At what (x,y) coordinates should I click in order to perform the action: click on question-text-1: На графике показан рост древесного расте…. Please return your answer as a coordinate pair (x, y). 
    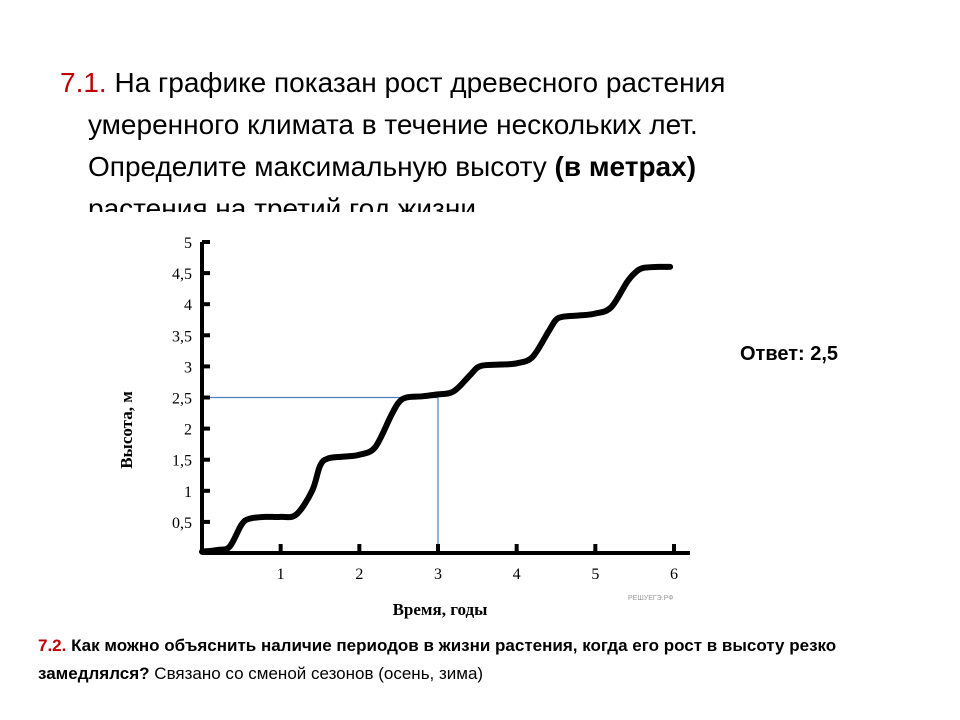
    Looking at the image, I should click on (416, 82).